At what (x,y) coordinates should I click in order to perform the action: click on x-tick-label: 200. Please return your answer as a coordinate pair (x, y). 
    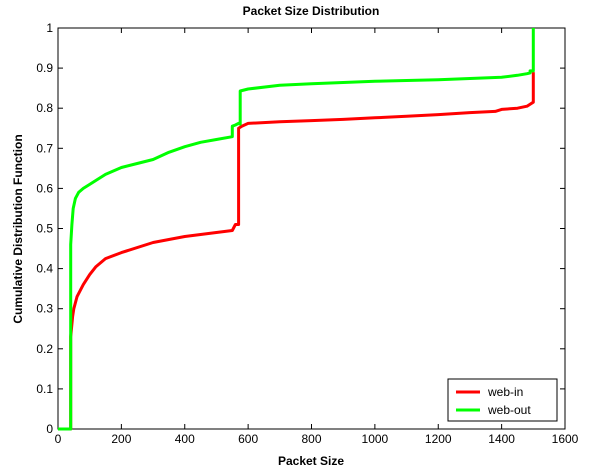
    Looking at the image, I should click on (121, 439).